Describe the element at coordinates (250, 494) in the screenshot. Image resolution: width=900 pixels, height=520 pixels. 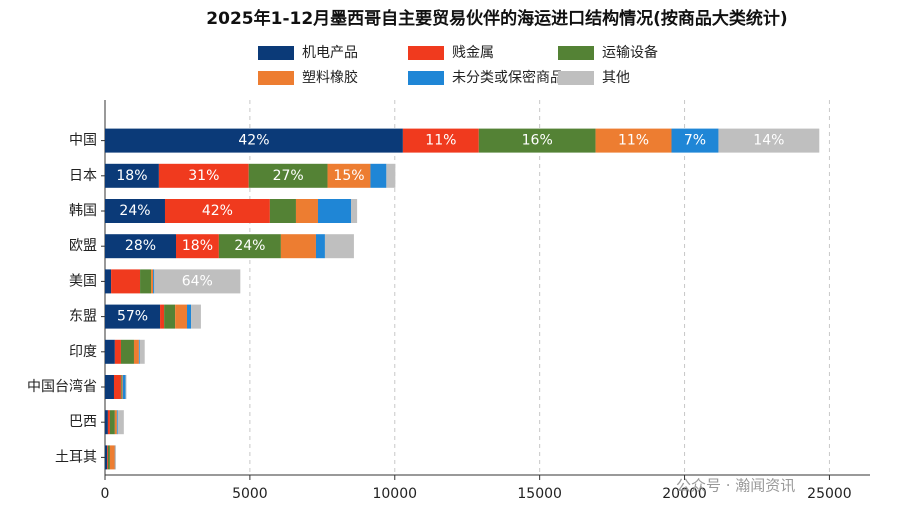
I see `x-tick-label: 5000` at that location.